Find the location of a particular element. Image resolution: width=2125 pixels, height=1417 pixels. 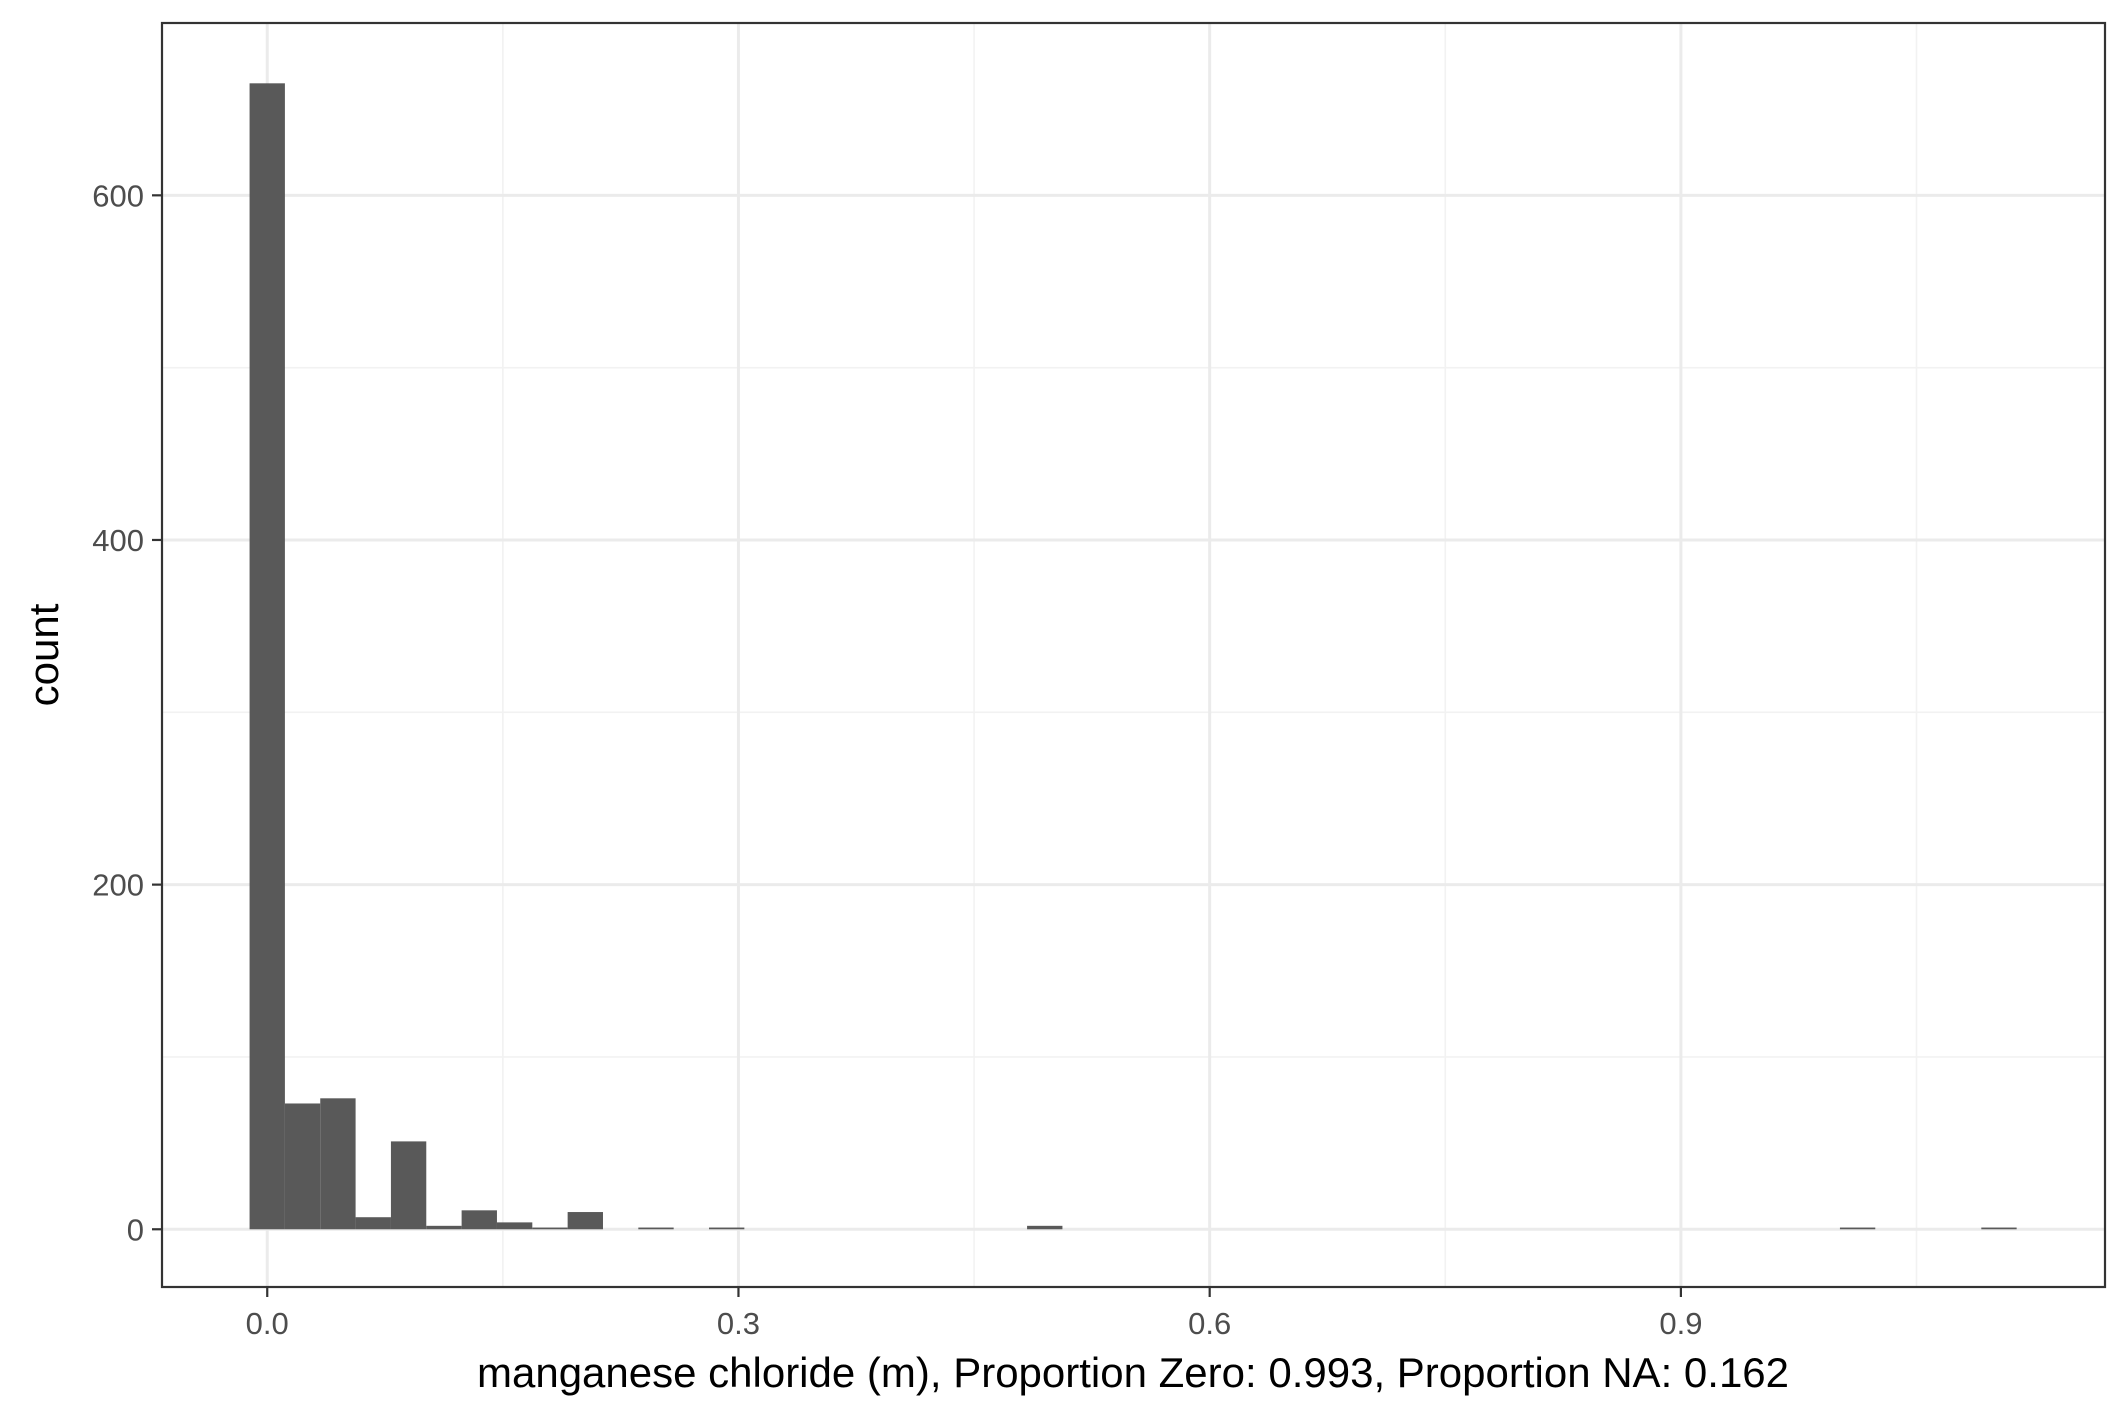

y-axis-title: count is located at coordinates (43, 654).